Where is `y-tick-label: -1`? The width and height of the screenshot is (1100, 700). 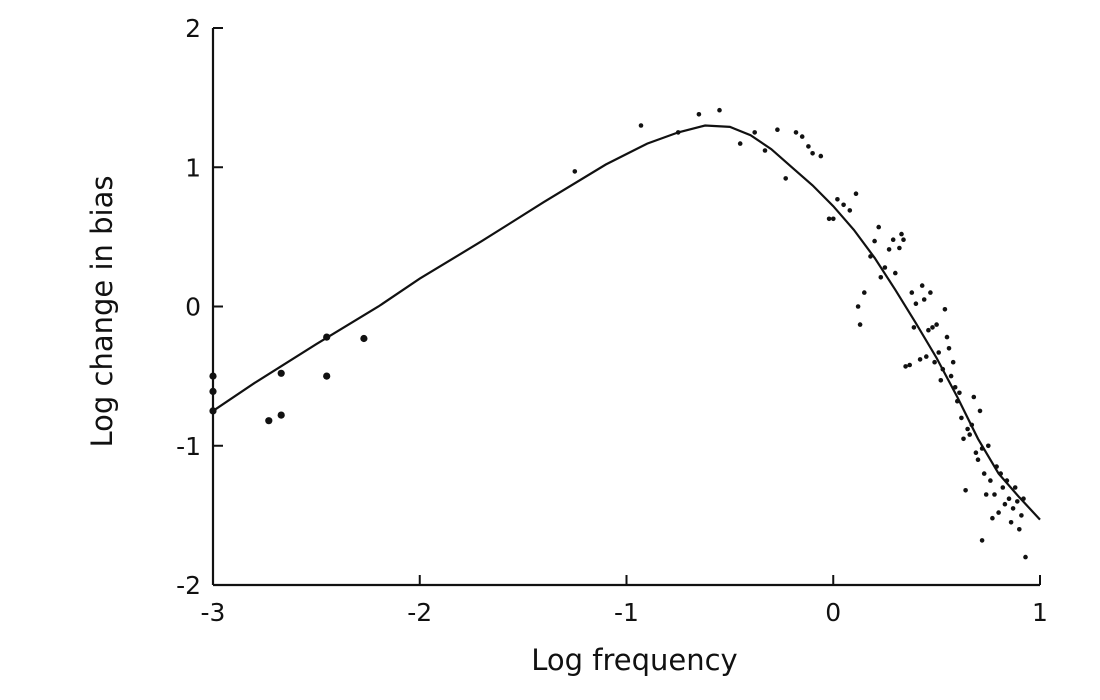
y-tick-label: -1 is located at coordinates (188, 446).